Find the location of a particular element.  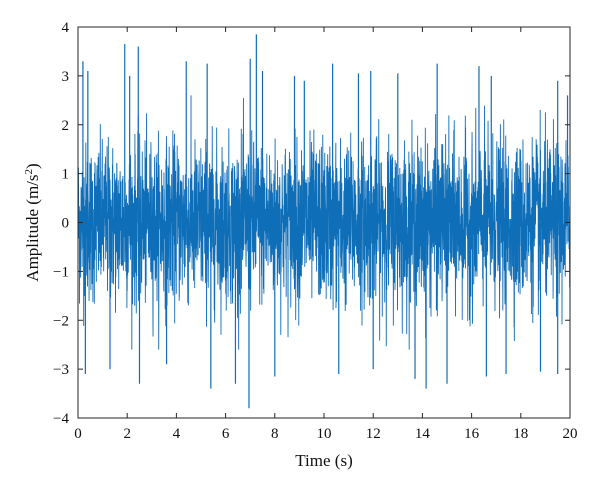

y-tick-label: 3 is located at coordinates (66, 77).